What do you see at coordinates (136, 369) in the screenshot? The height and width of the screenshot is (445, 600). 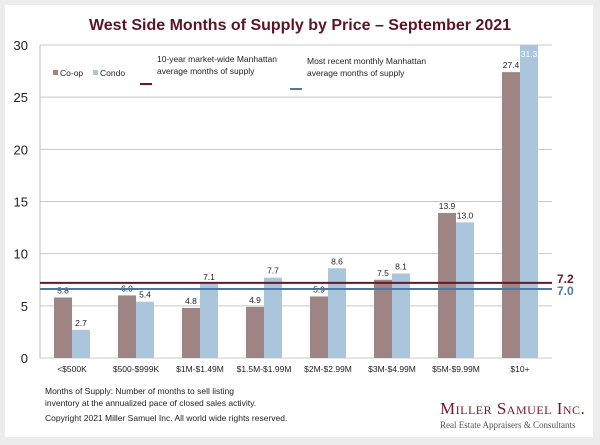 I see `x-tick-label: $500-$999K` at bounding box center [136, 369].